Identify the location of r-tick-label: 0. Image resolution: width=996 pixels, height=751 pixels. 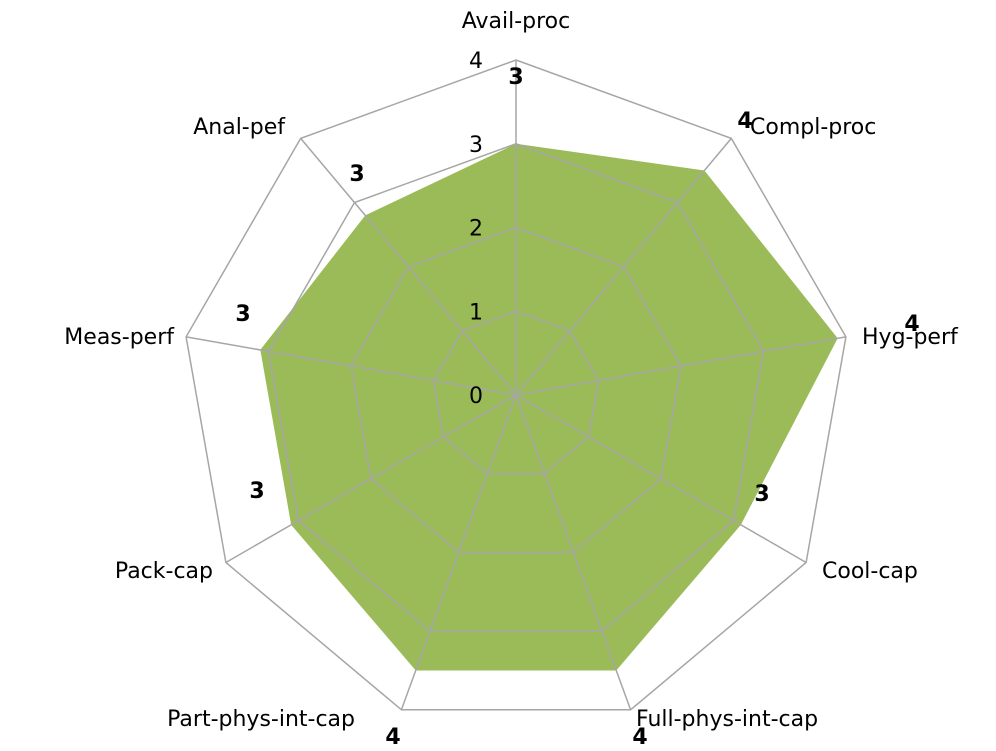
(476, 396).